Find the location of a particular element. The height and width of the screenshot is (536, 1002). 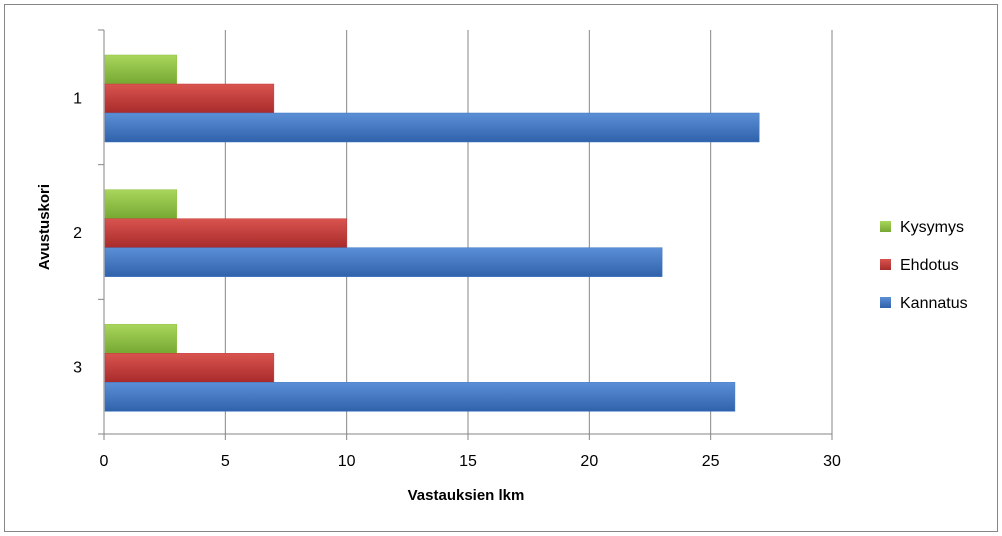

x-tick-label-10: 10 is located at coordinates (347, 461).